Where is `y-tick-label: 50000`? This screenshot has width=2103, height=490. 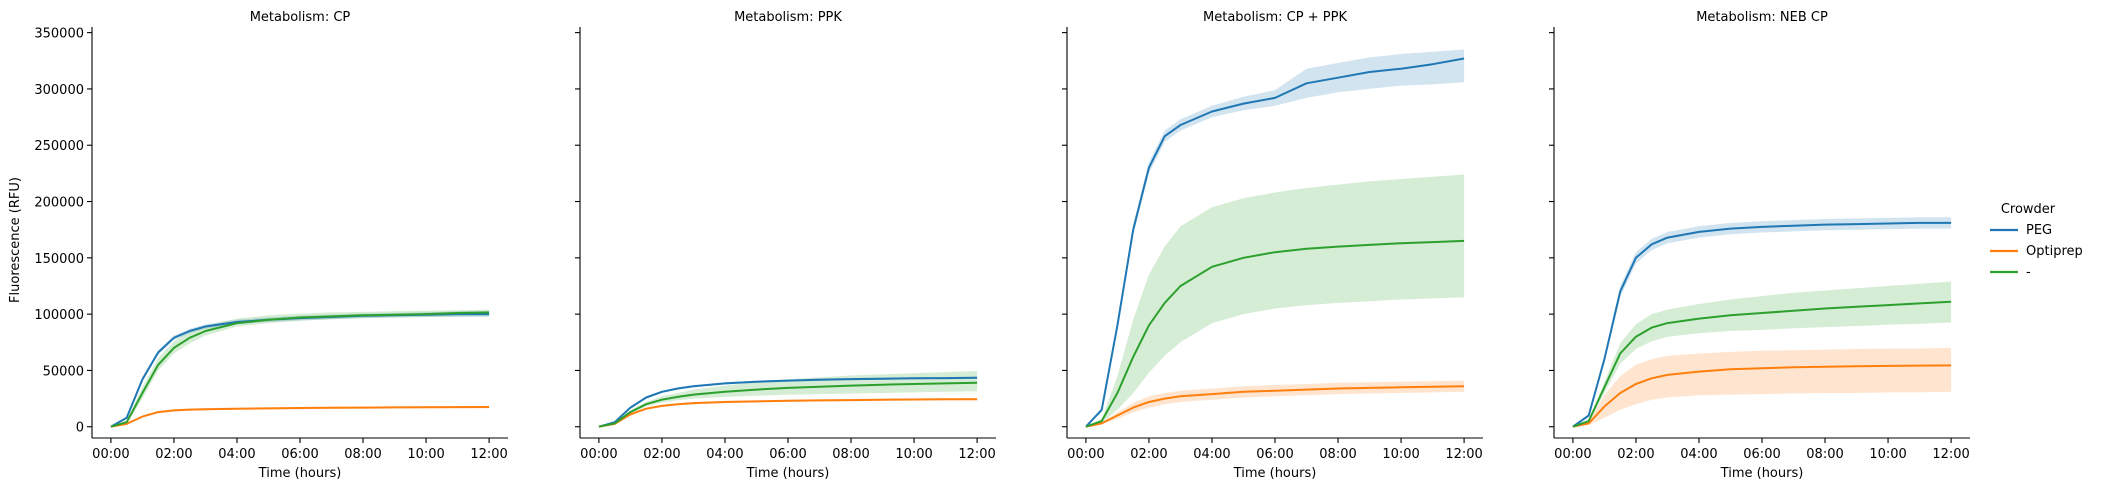
y-tick-label: 50000 is located at coordinates (63, 371).